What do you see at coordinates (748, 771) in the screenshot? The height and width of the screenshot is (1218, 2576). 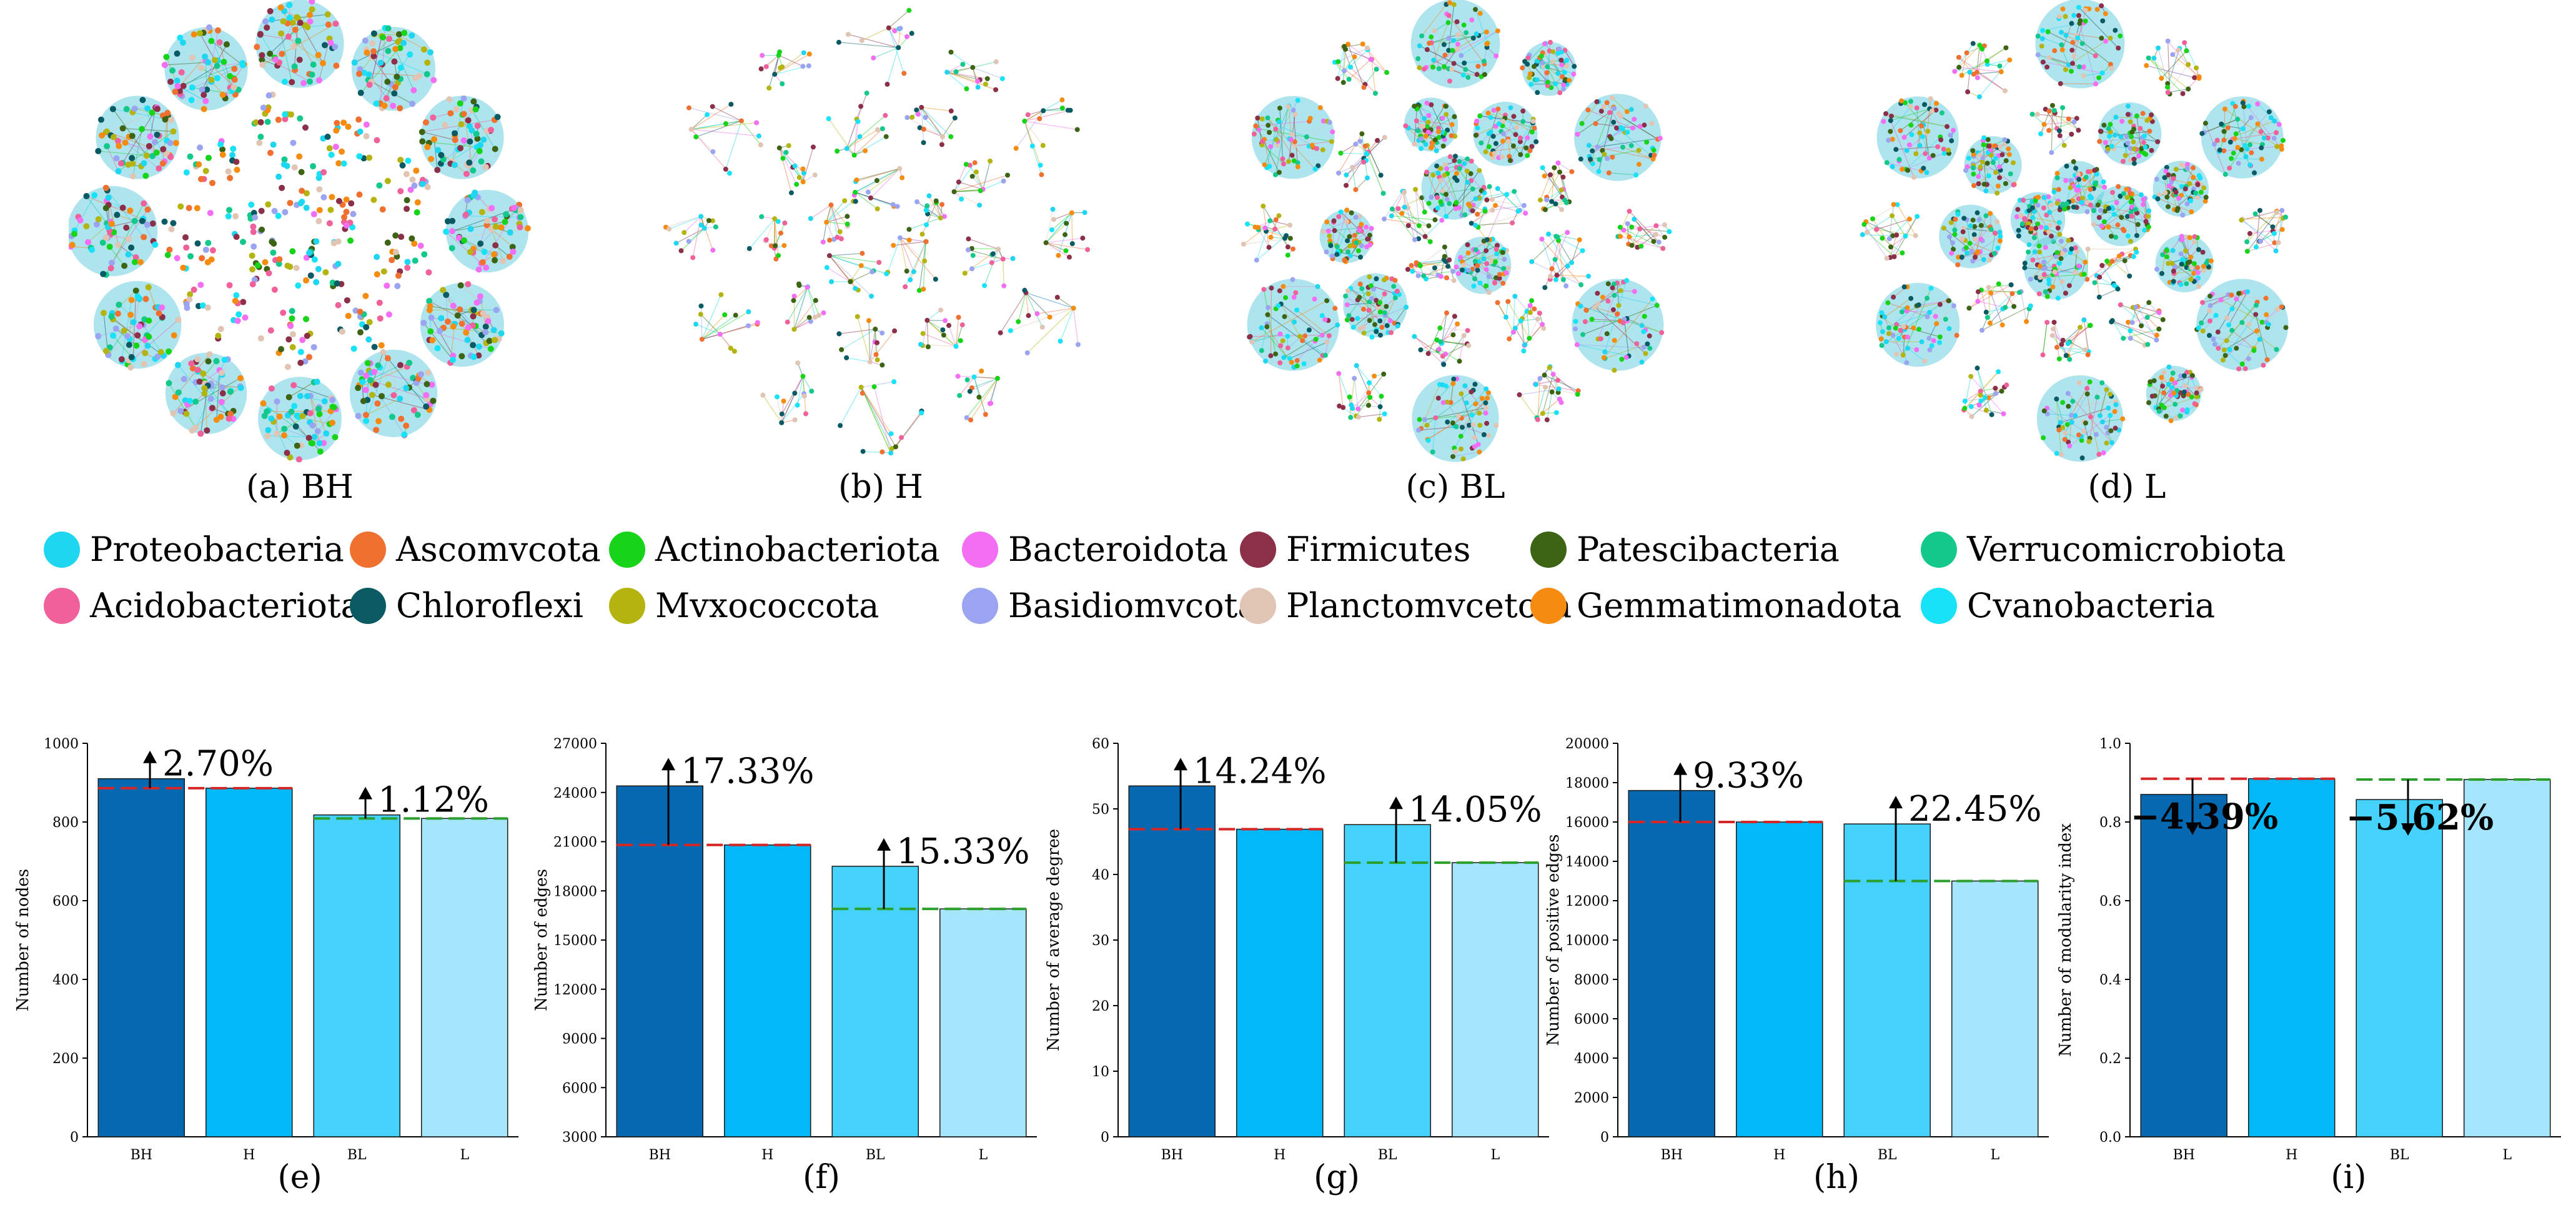 I see `percent-change-label: 17.33%` at bounding box center [748, 771].